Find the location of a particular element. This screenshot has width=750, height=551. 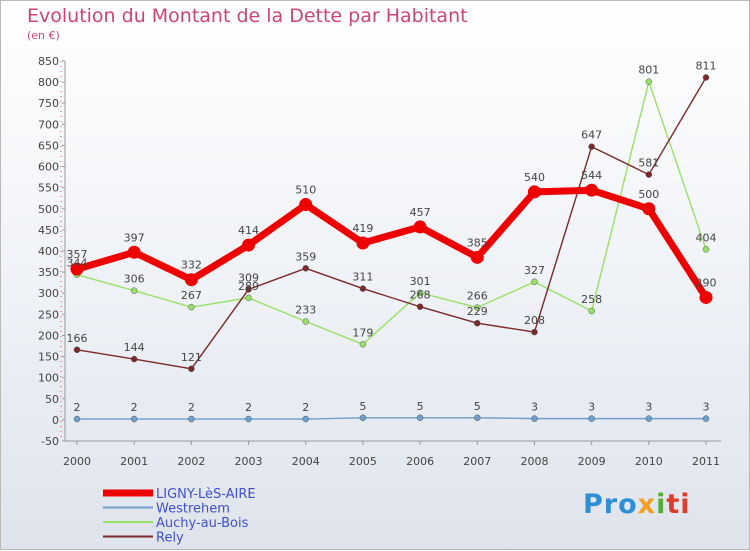

data-label-ligny-l-s-aire: 357 is located at coordinates (77, 254).